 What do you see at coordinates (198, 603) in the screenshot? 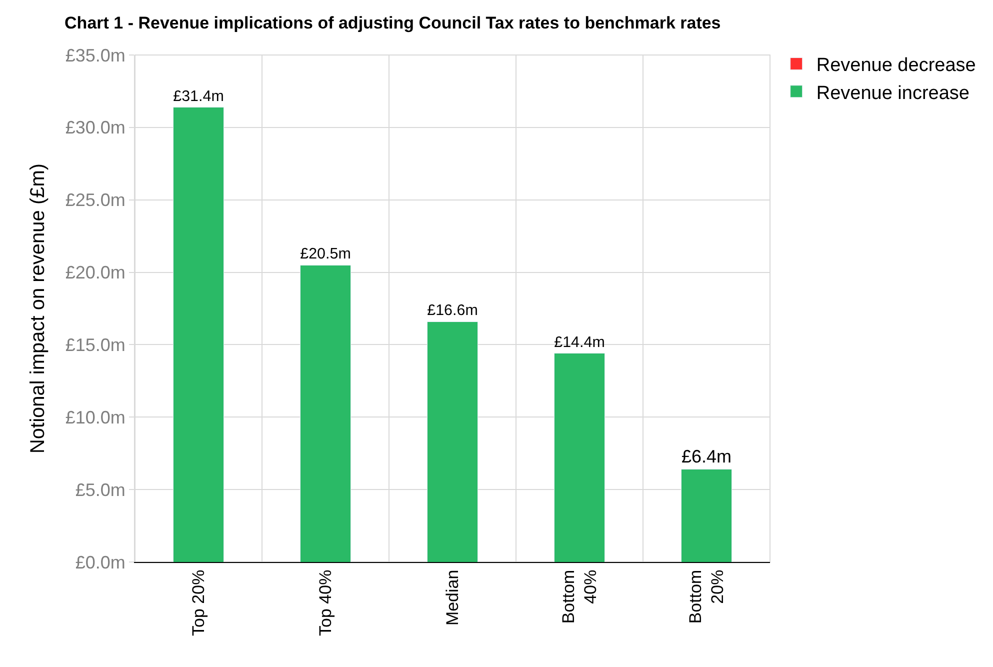
I see `x-tick-label: Top 20%` at bounding box center [198, 603].